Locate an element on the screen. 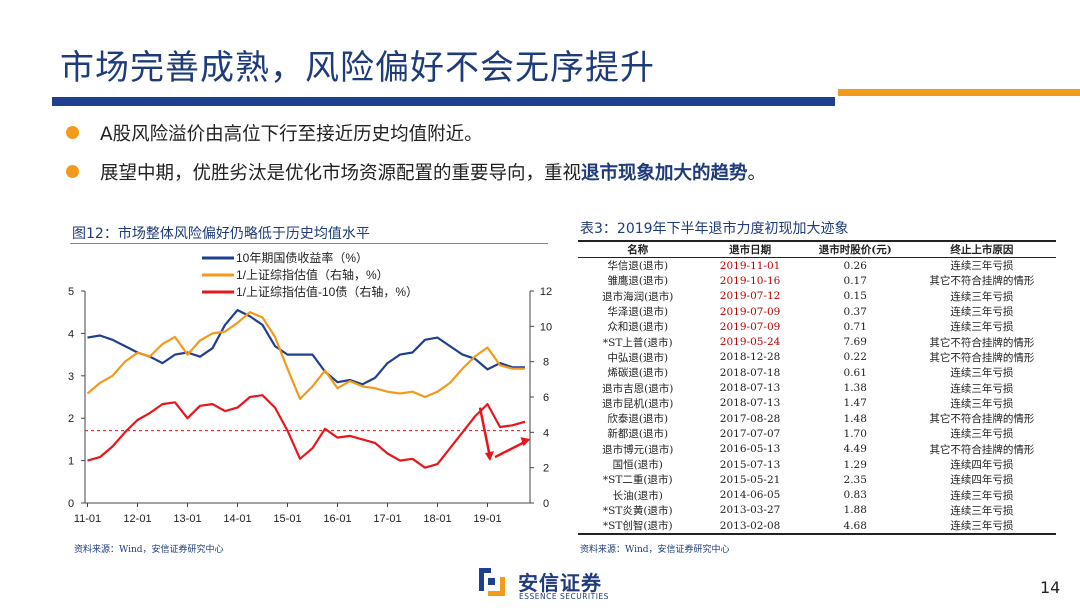 The image size is (1080, 608). figure-title-rule is located at coordinates (309, 243).